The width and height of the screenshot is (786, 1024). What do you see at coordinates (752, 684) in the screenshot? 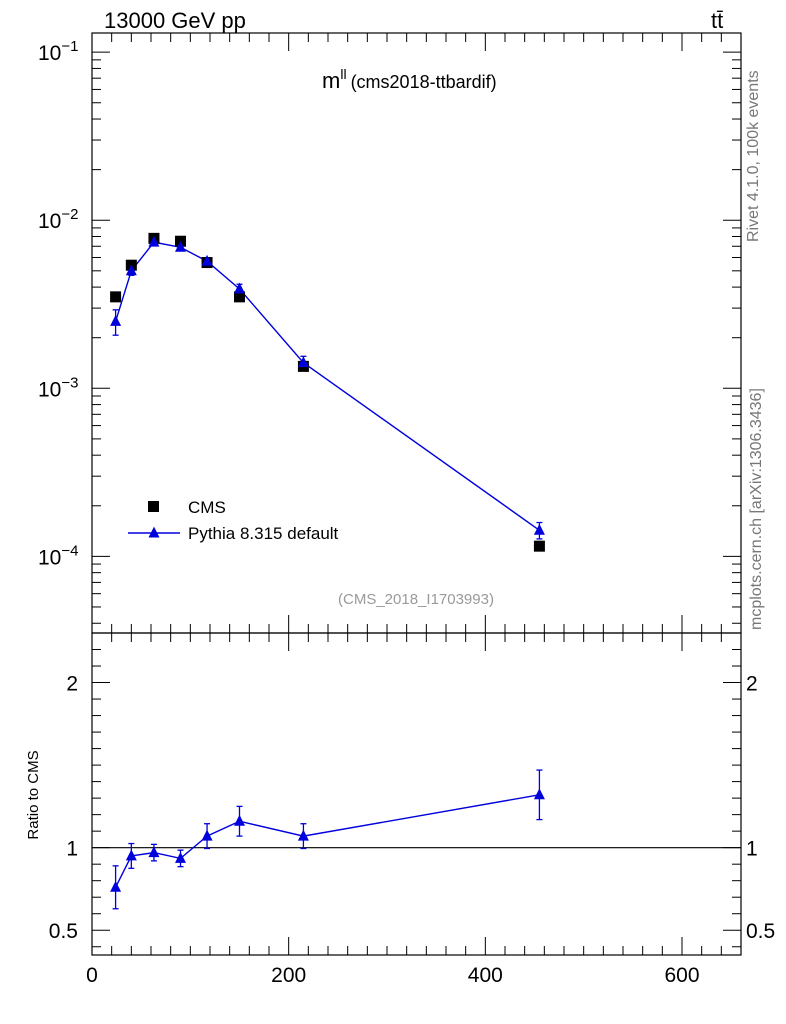
I see `ratio-y-tick-label-right: 2` at bounding box center [752, 684].